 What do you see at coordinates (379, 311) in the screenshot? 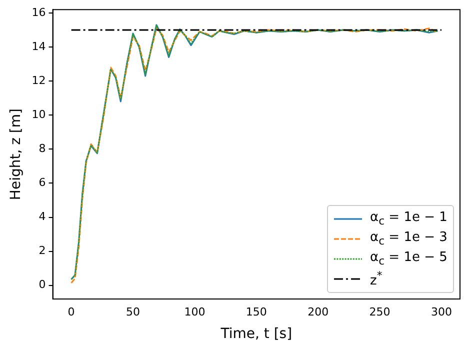
I see `x-tick-label: 250` at bounding box center [379, 311].